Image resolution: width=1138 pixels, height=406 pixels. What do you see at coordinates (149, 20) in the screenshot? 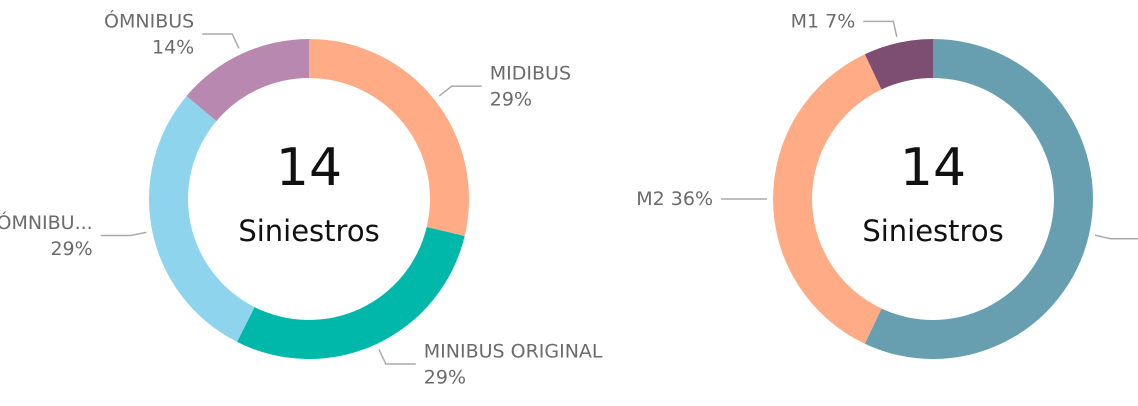
I see `slice-label: ÓMNIBUS` at bounding box center [149, 20].